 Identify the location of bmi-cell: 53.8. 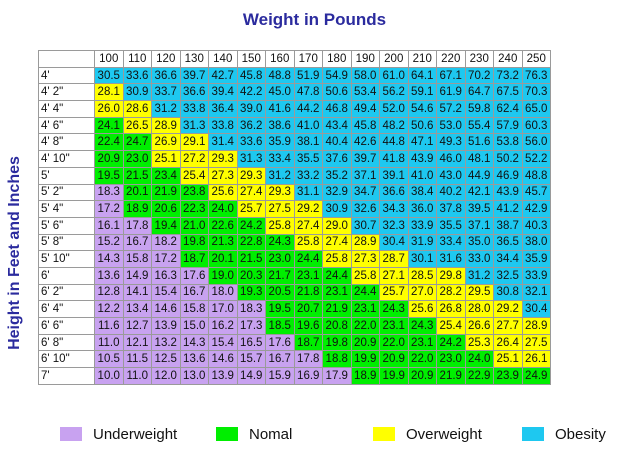
(508, 142).